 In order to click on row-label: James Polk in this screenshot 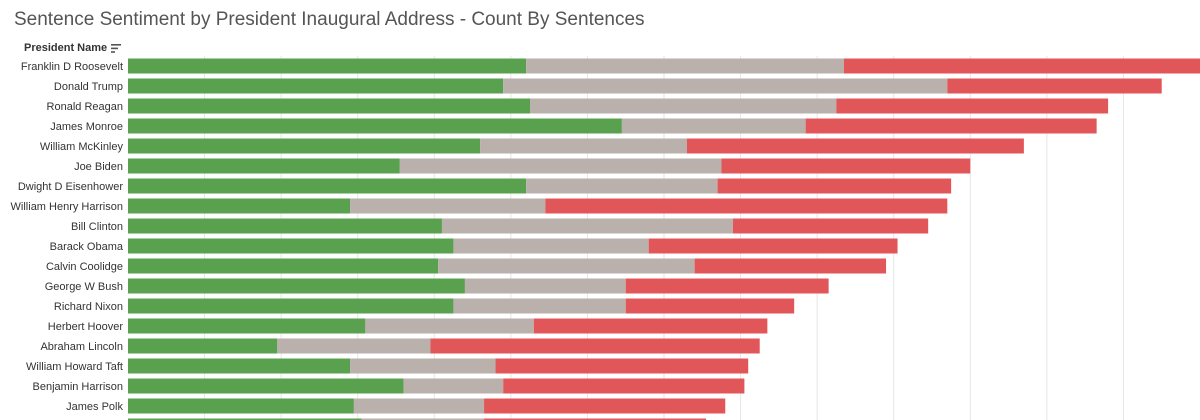, I will do `click(94, 407)`.